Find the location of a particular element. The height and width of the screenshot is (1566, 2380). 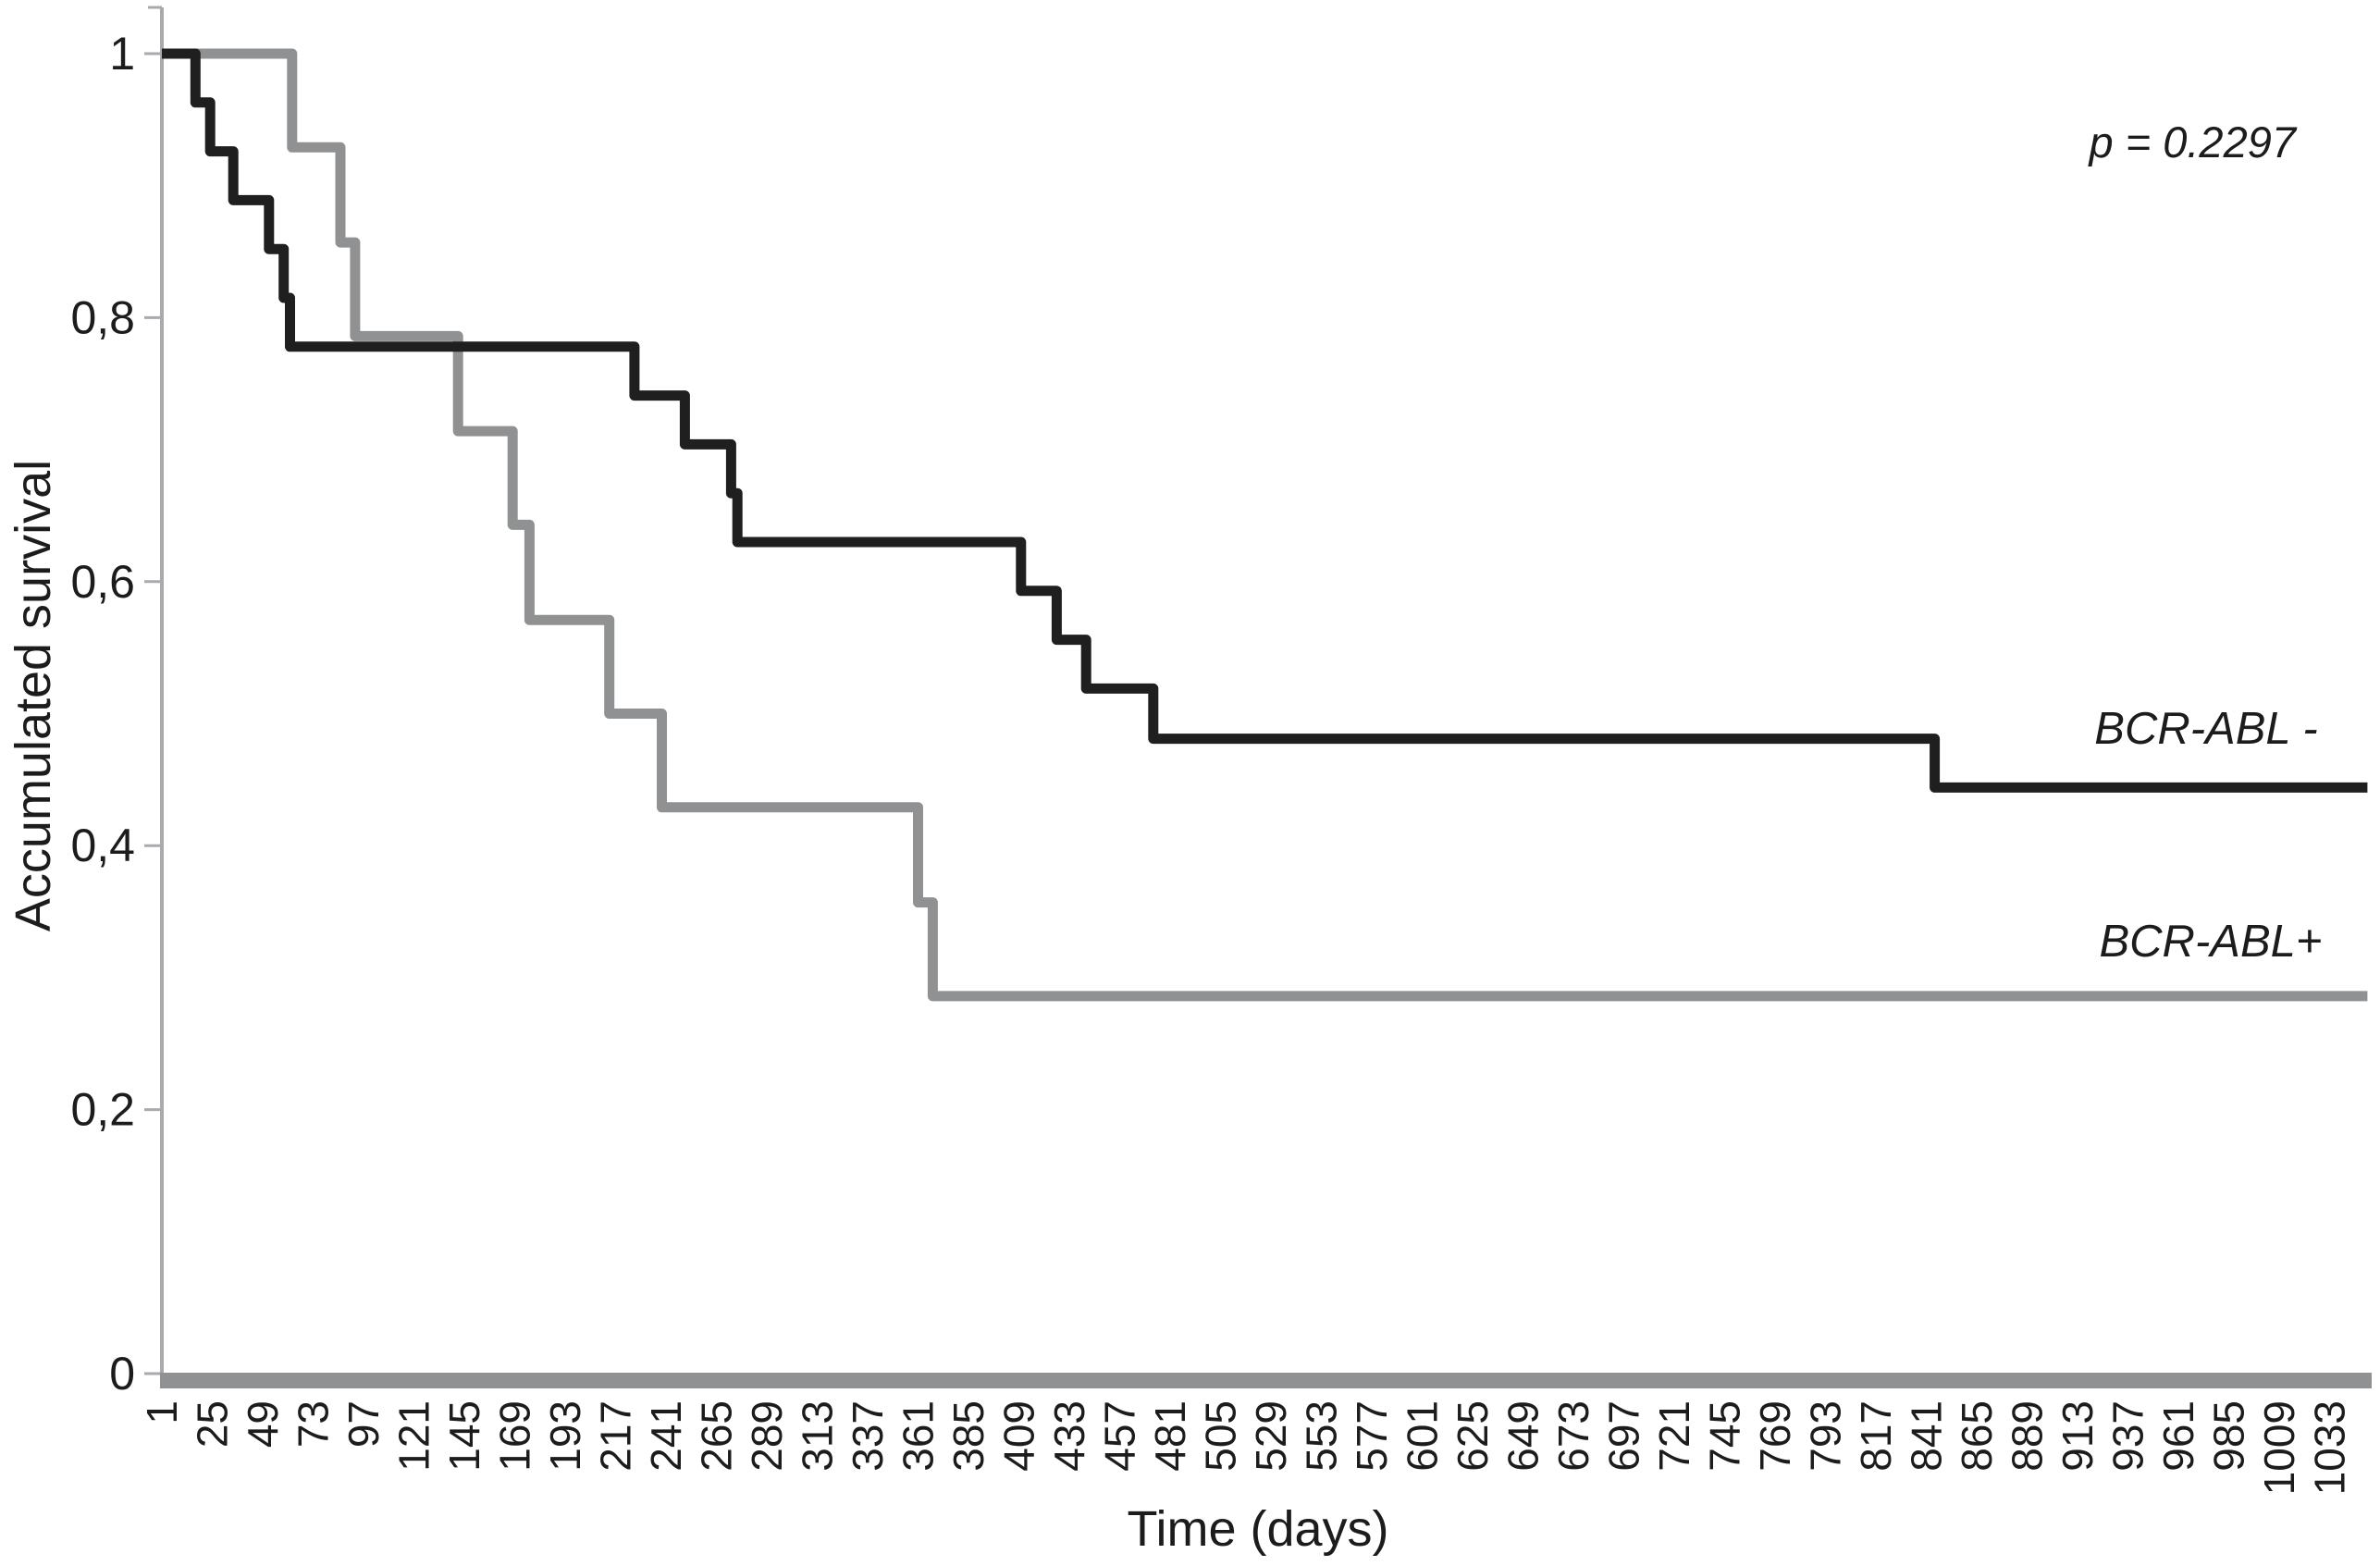

x-tick-label: 169 is located at coordinates (515, 1436).